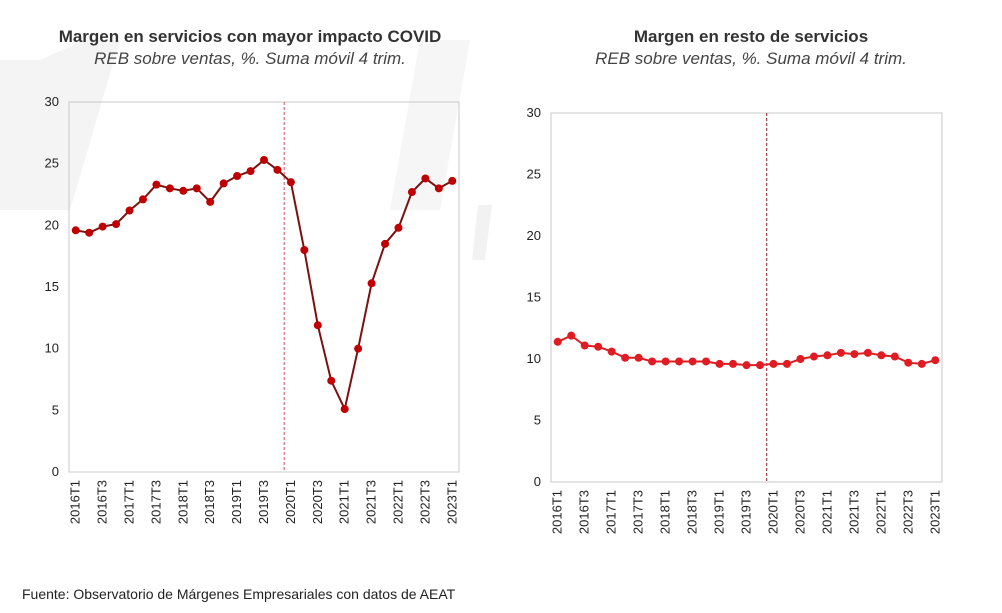 The height and width of the screenshot is (613, 1002). What do you see at coordinates (534, 174) in the screenshot?
I see `y-tick-label: 25` at bounding box center [534, 174].